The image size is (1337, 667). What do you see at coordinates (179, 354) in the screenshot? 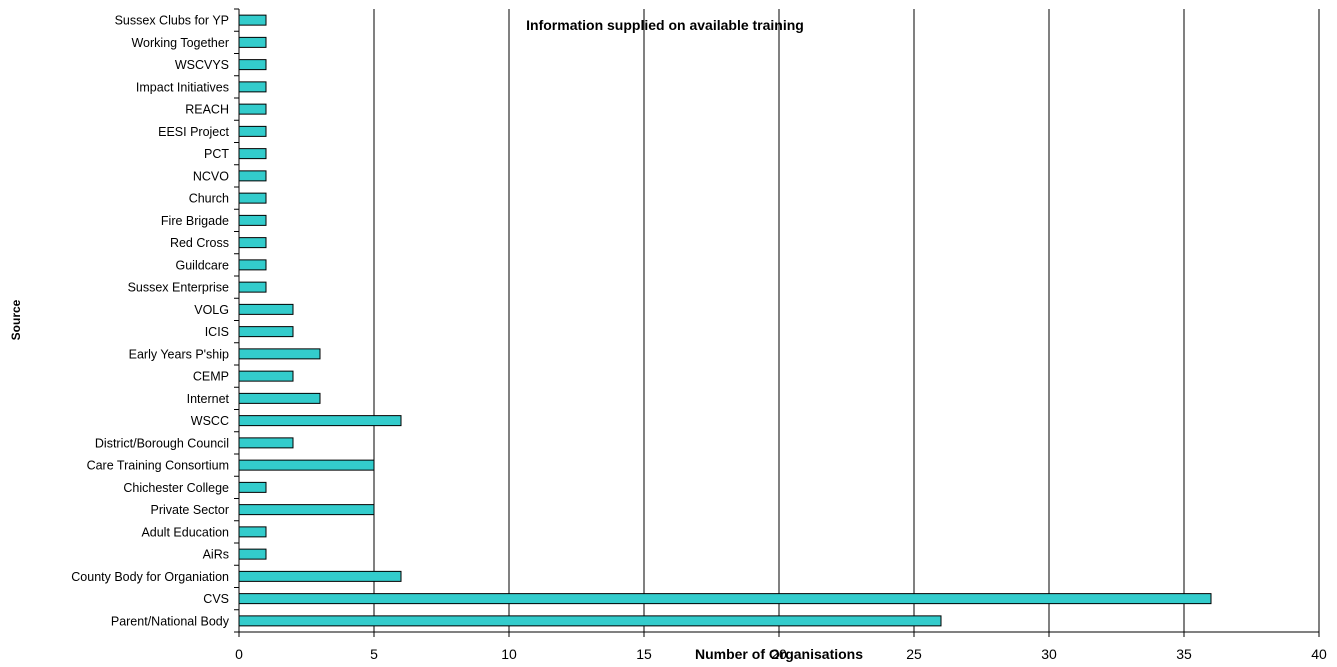
I see `category-label-13: Early Years P'ship` at bounding box center [179, 354].